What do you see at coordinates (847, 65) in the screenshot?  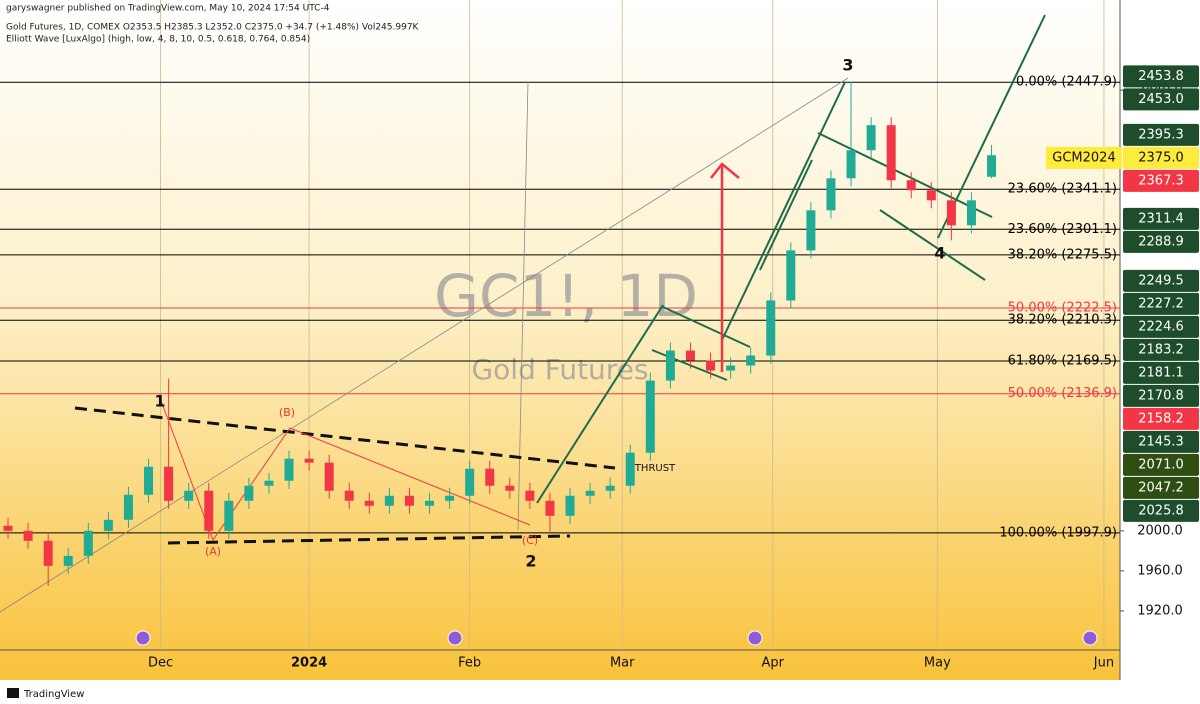 I see `wave-label: 3` at bounding box center [847, 65].